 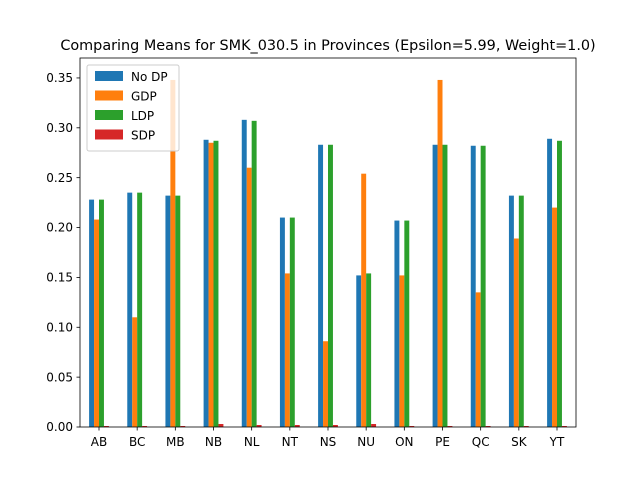 I want to click on bar-ldp-mb, so click(x=178, y=311).